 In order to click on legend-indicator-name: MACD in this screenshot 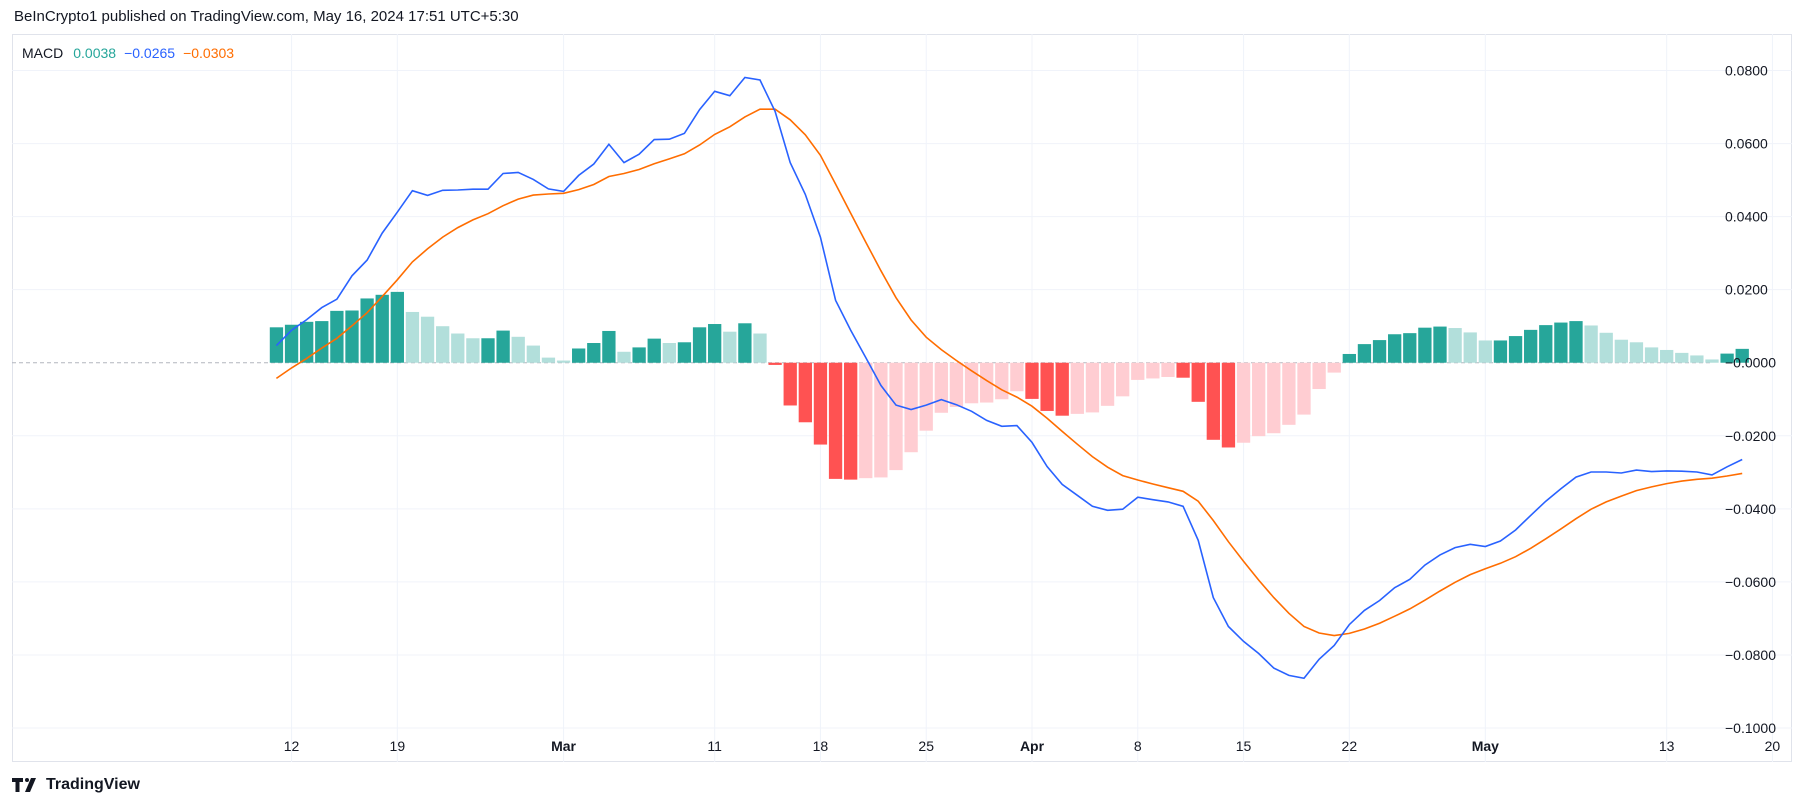, I will do `click(43, 53)`.